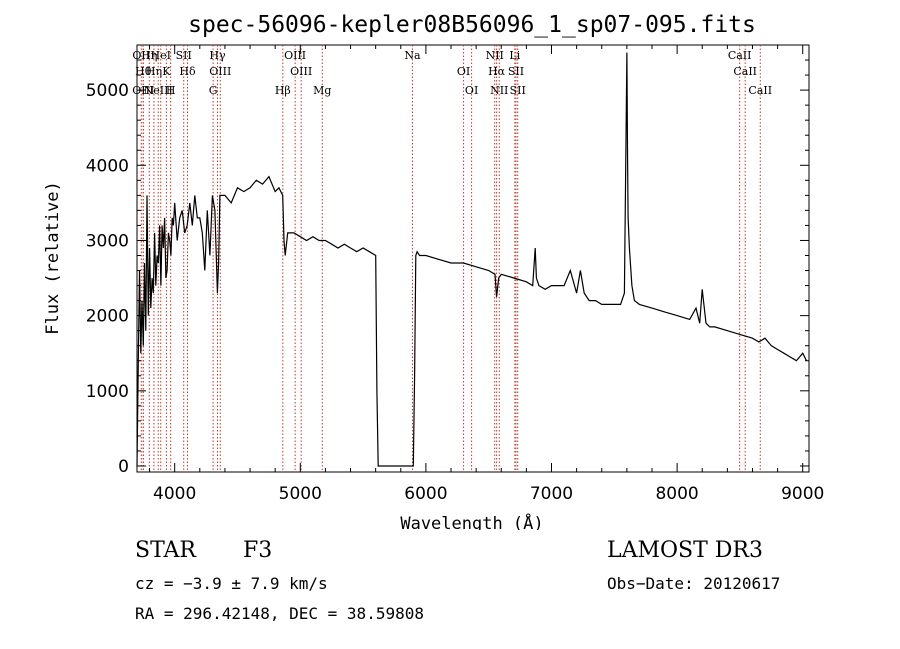  What do you see at coordinates (53, 258) in the screenshot?
I see `y-axis-label: Flux (relative)` at bounding box center [53, 258].